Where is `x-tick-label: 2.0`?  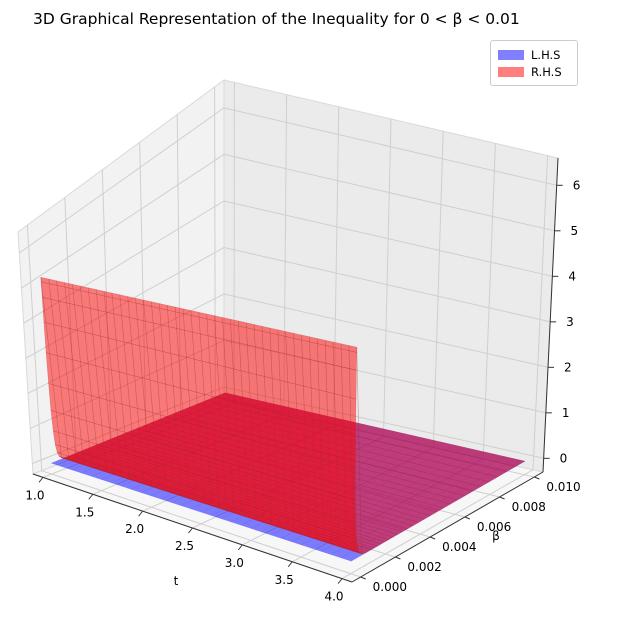
x-tick-label: 2.0 is located at coordinates (134, 529).